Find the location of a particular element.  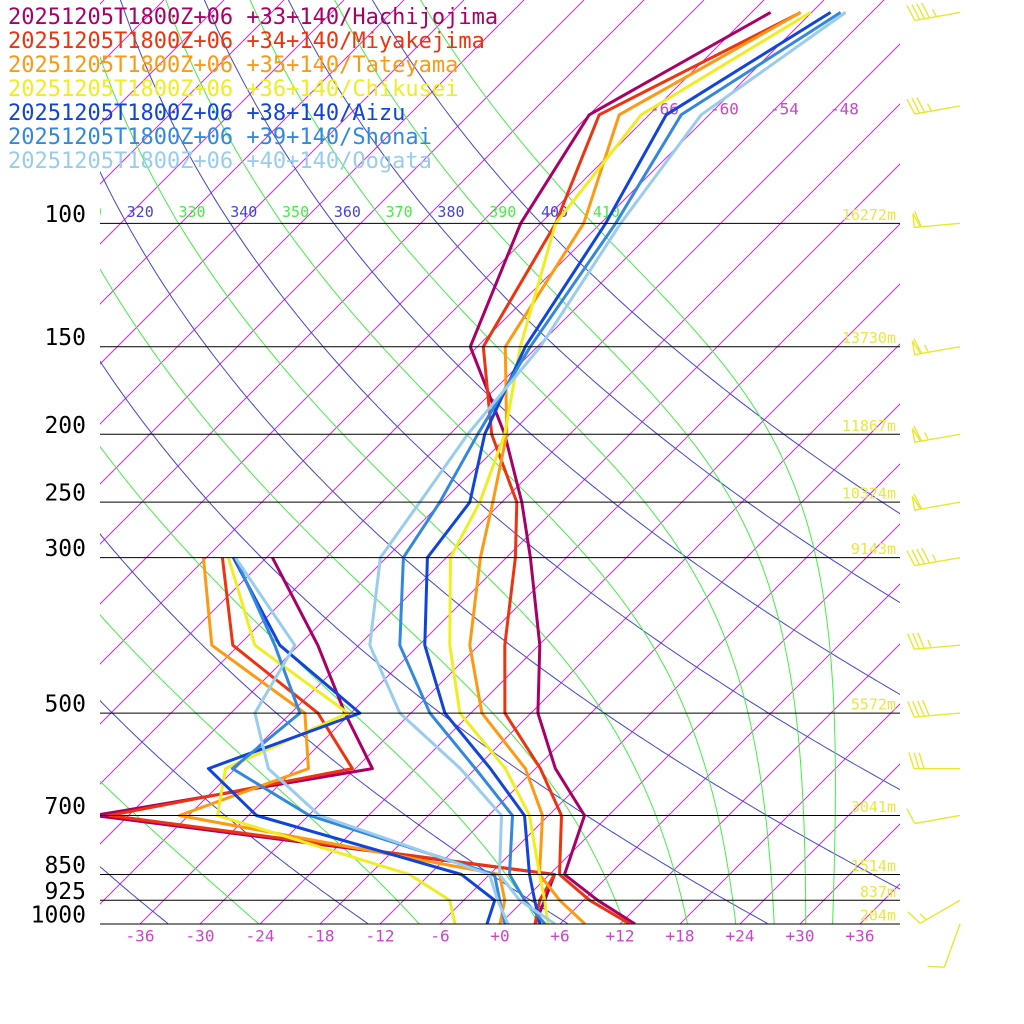

pressure-label: 200 is located at coordinates (65, 426).